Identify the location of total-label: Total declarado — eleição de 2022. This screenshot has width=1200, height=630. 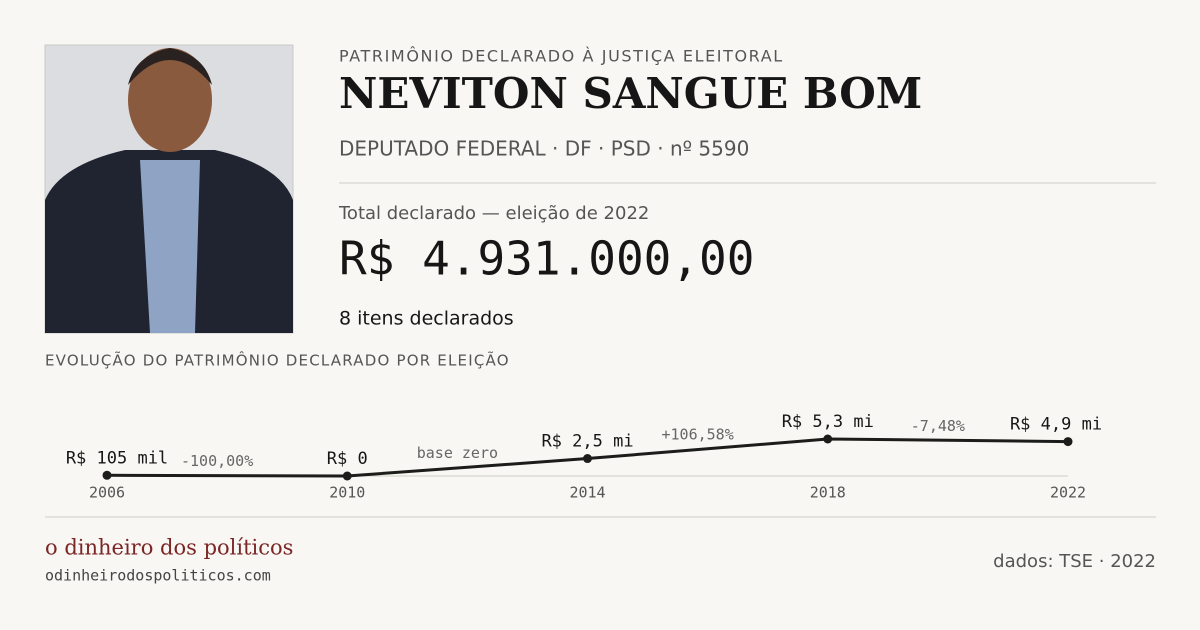
(493, 213).